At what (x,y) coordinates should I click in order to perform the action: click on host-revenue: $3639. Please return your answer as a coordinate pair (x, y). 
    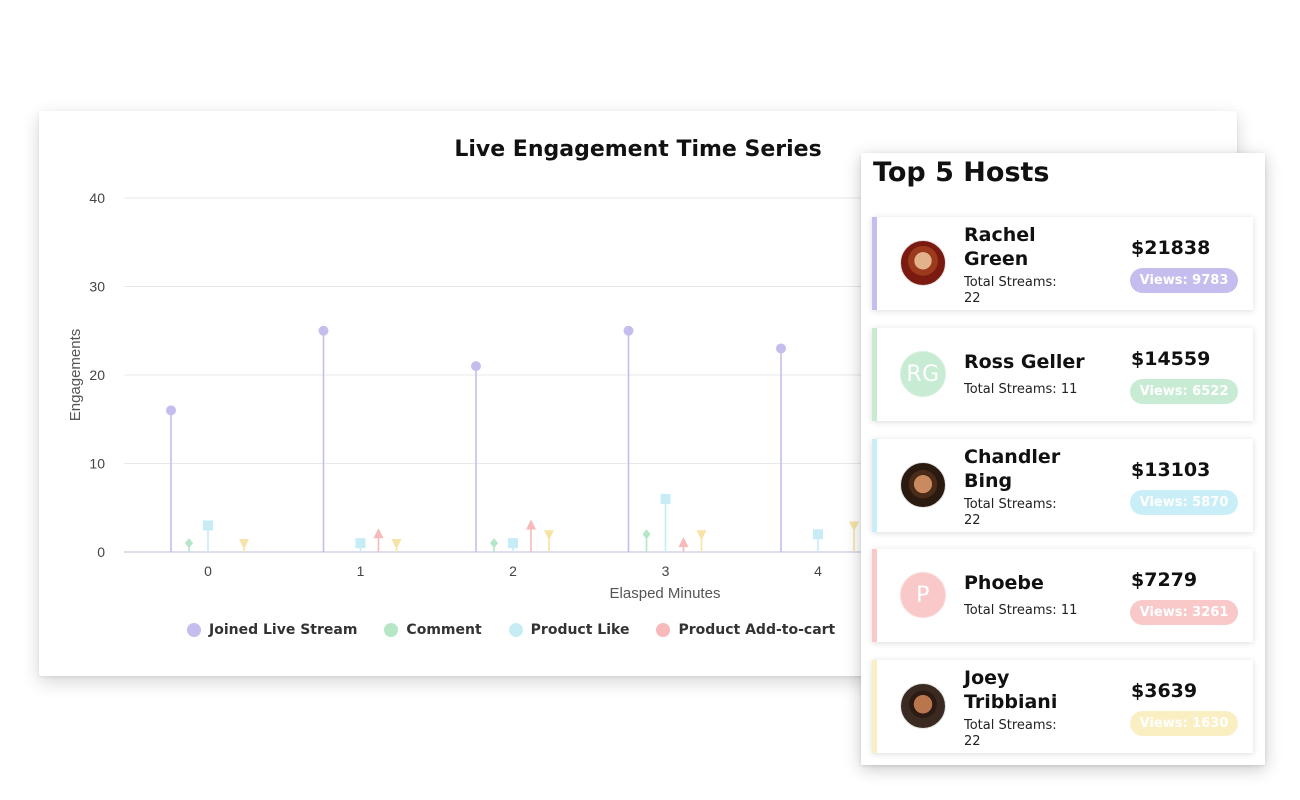
    Looking at the image, I should click on (1164, 691).